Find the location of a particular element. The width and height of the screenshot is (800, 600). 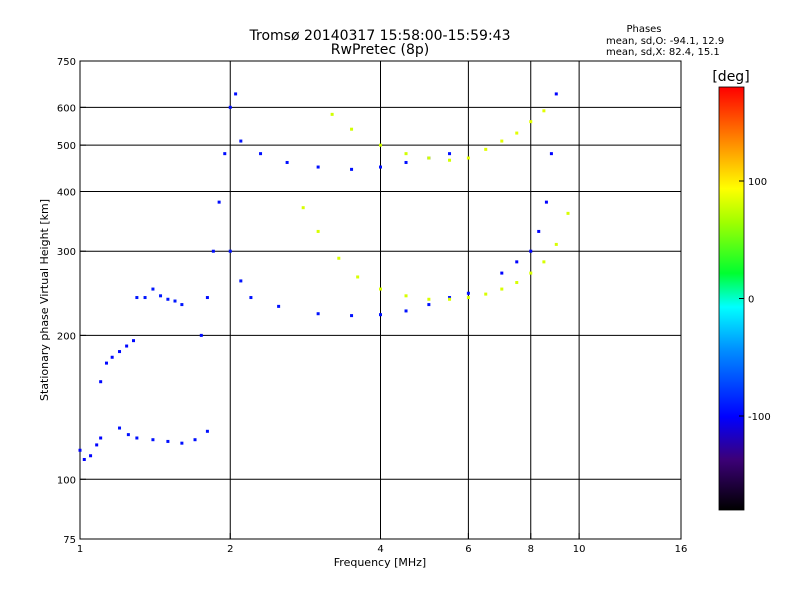

y-tick-label: 400 is located at coordinates (66, 192).